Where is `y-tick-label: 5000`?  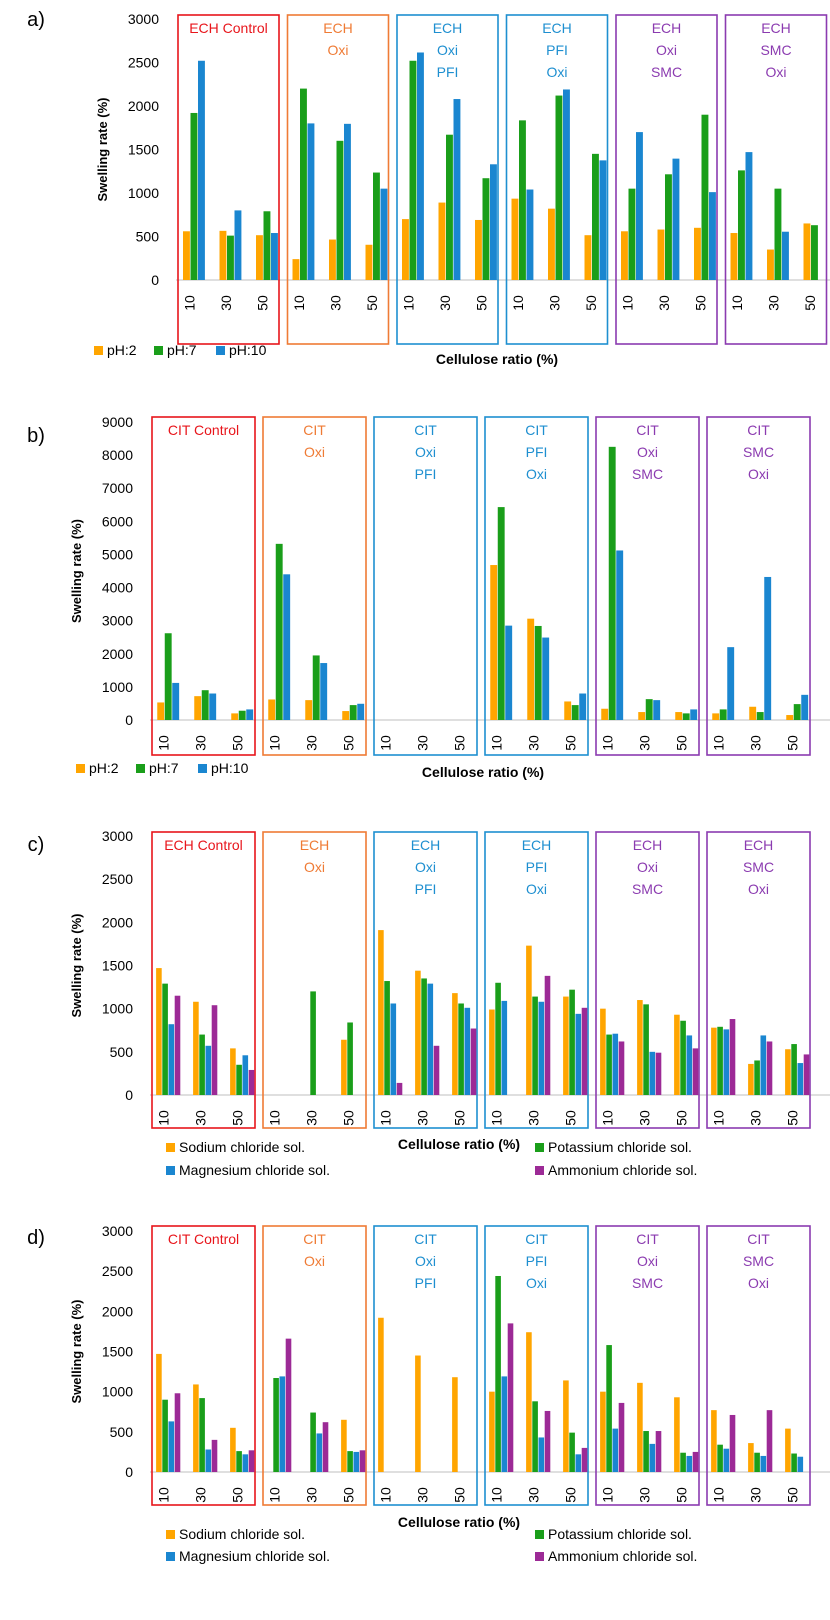
y-tick-label: 5000 is located at coordinates (117, 554).